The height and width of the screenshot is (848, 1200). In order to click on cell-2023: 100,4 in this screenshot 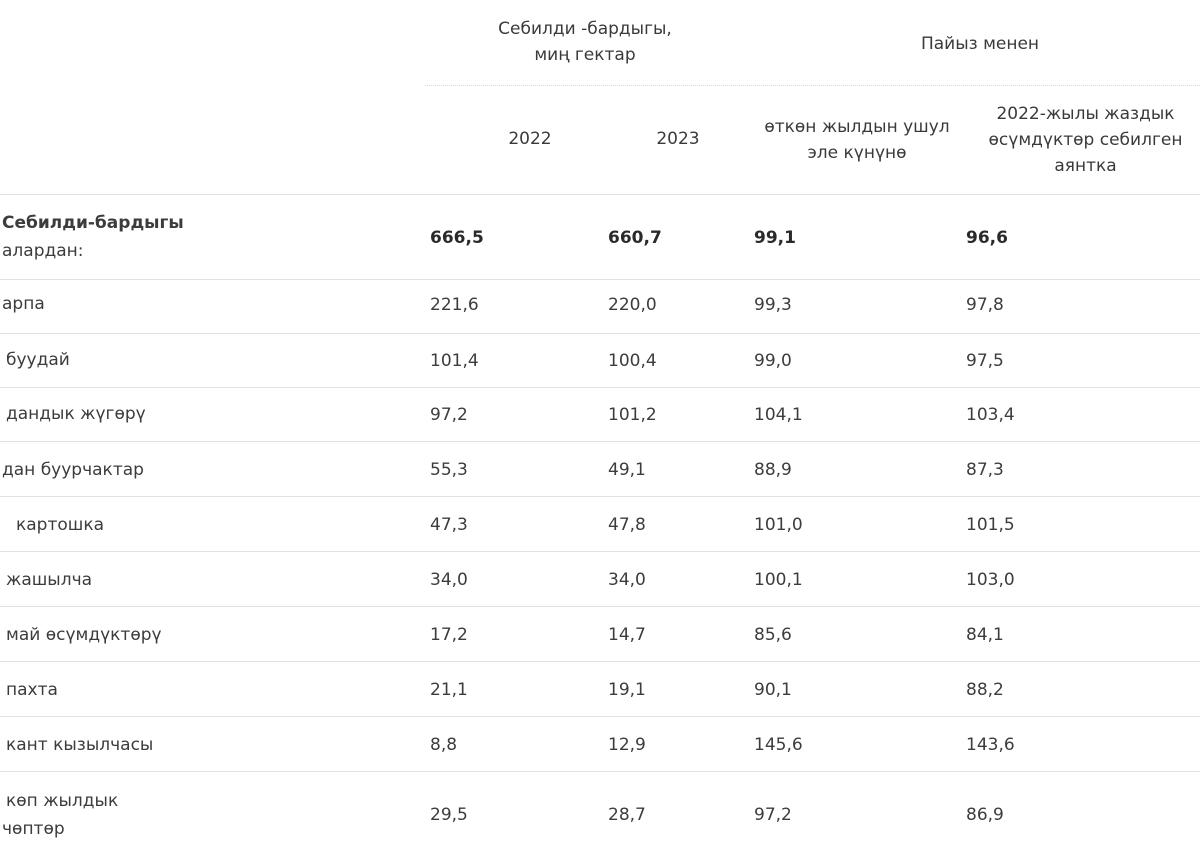, I will do `click(632, 361)`.